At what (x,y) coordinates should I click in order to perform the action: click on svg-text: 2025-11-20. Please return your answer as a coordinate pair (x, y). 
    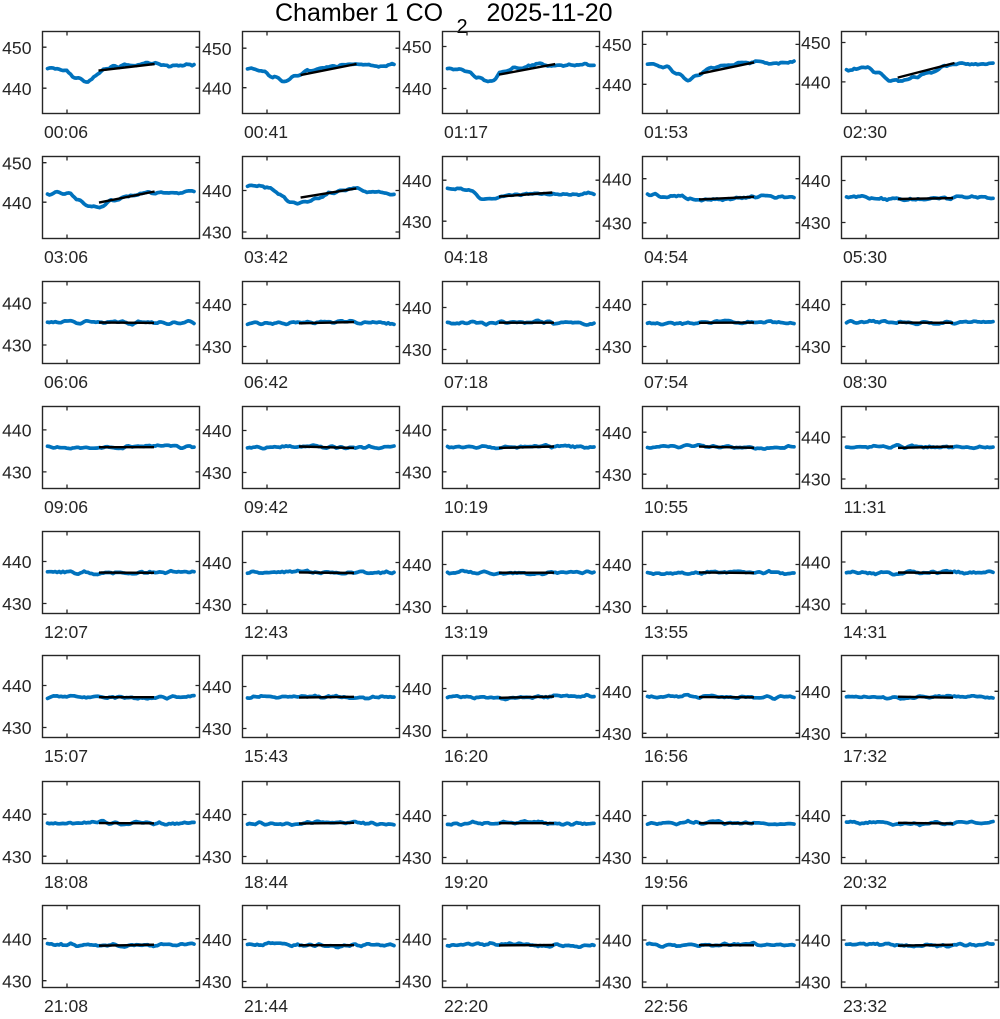
    Looking at the image, I should click on (550, 13).